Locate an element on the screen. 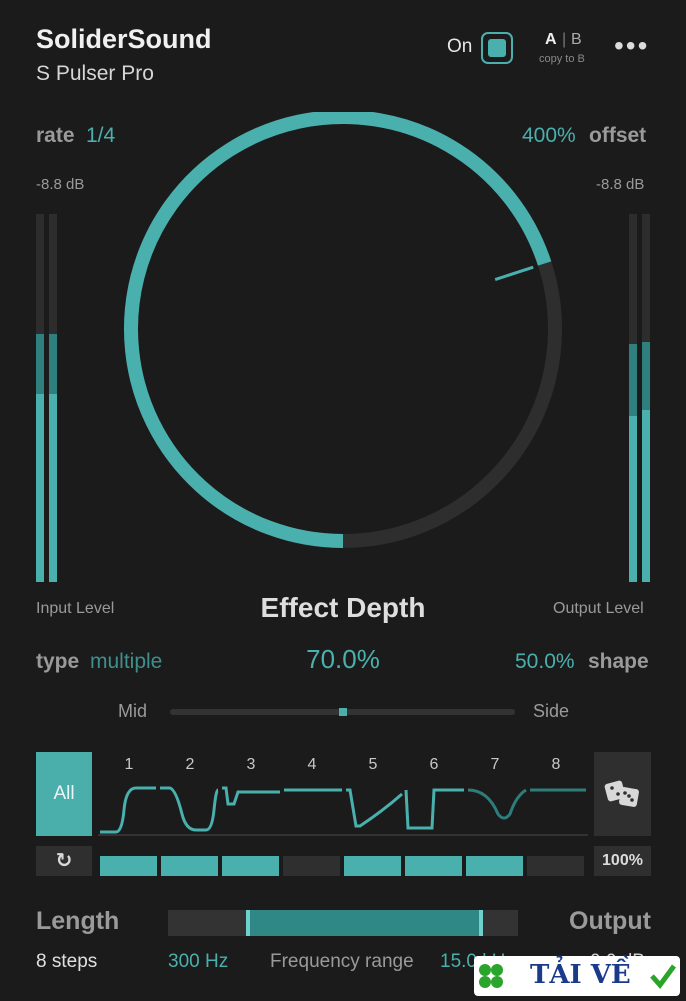  watermark-badge is located at coordinates (577, 976).